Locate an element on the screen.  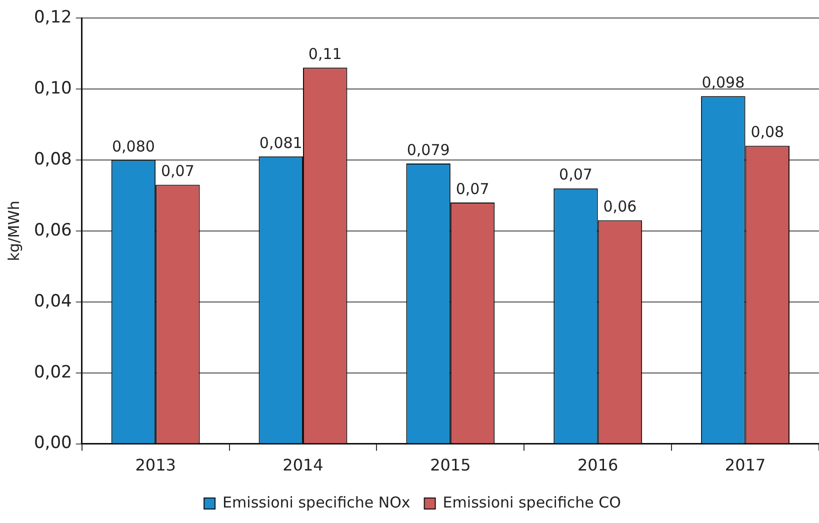
y-tick-label: 0,10 is located at coordinates (53, 88).